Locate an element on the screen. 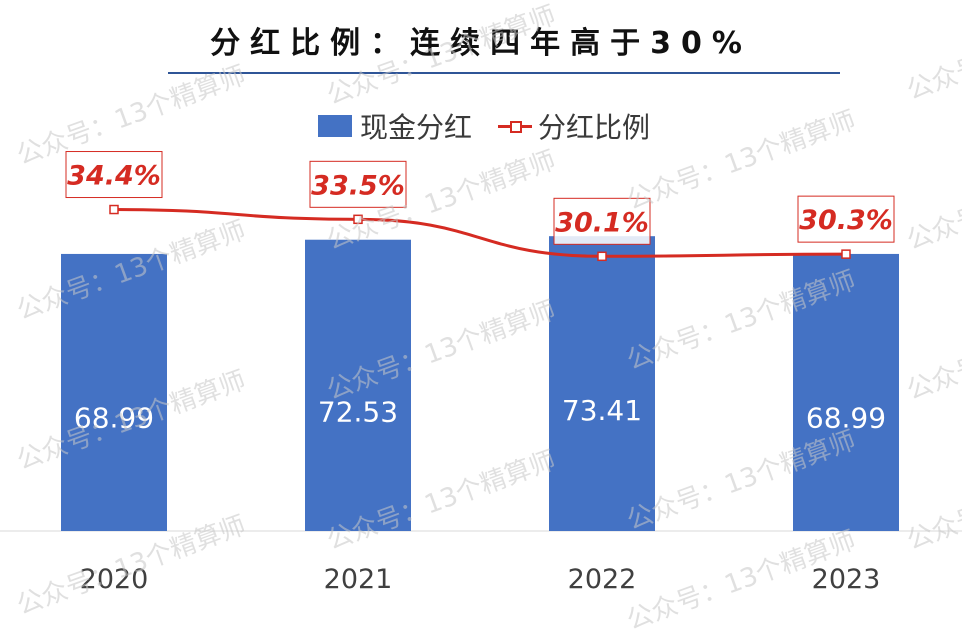 The image size is (962, 637). bar-label-2022: 73.41 is located at coordinates (602, 410).